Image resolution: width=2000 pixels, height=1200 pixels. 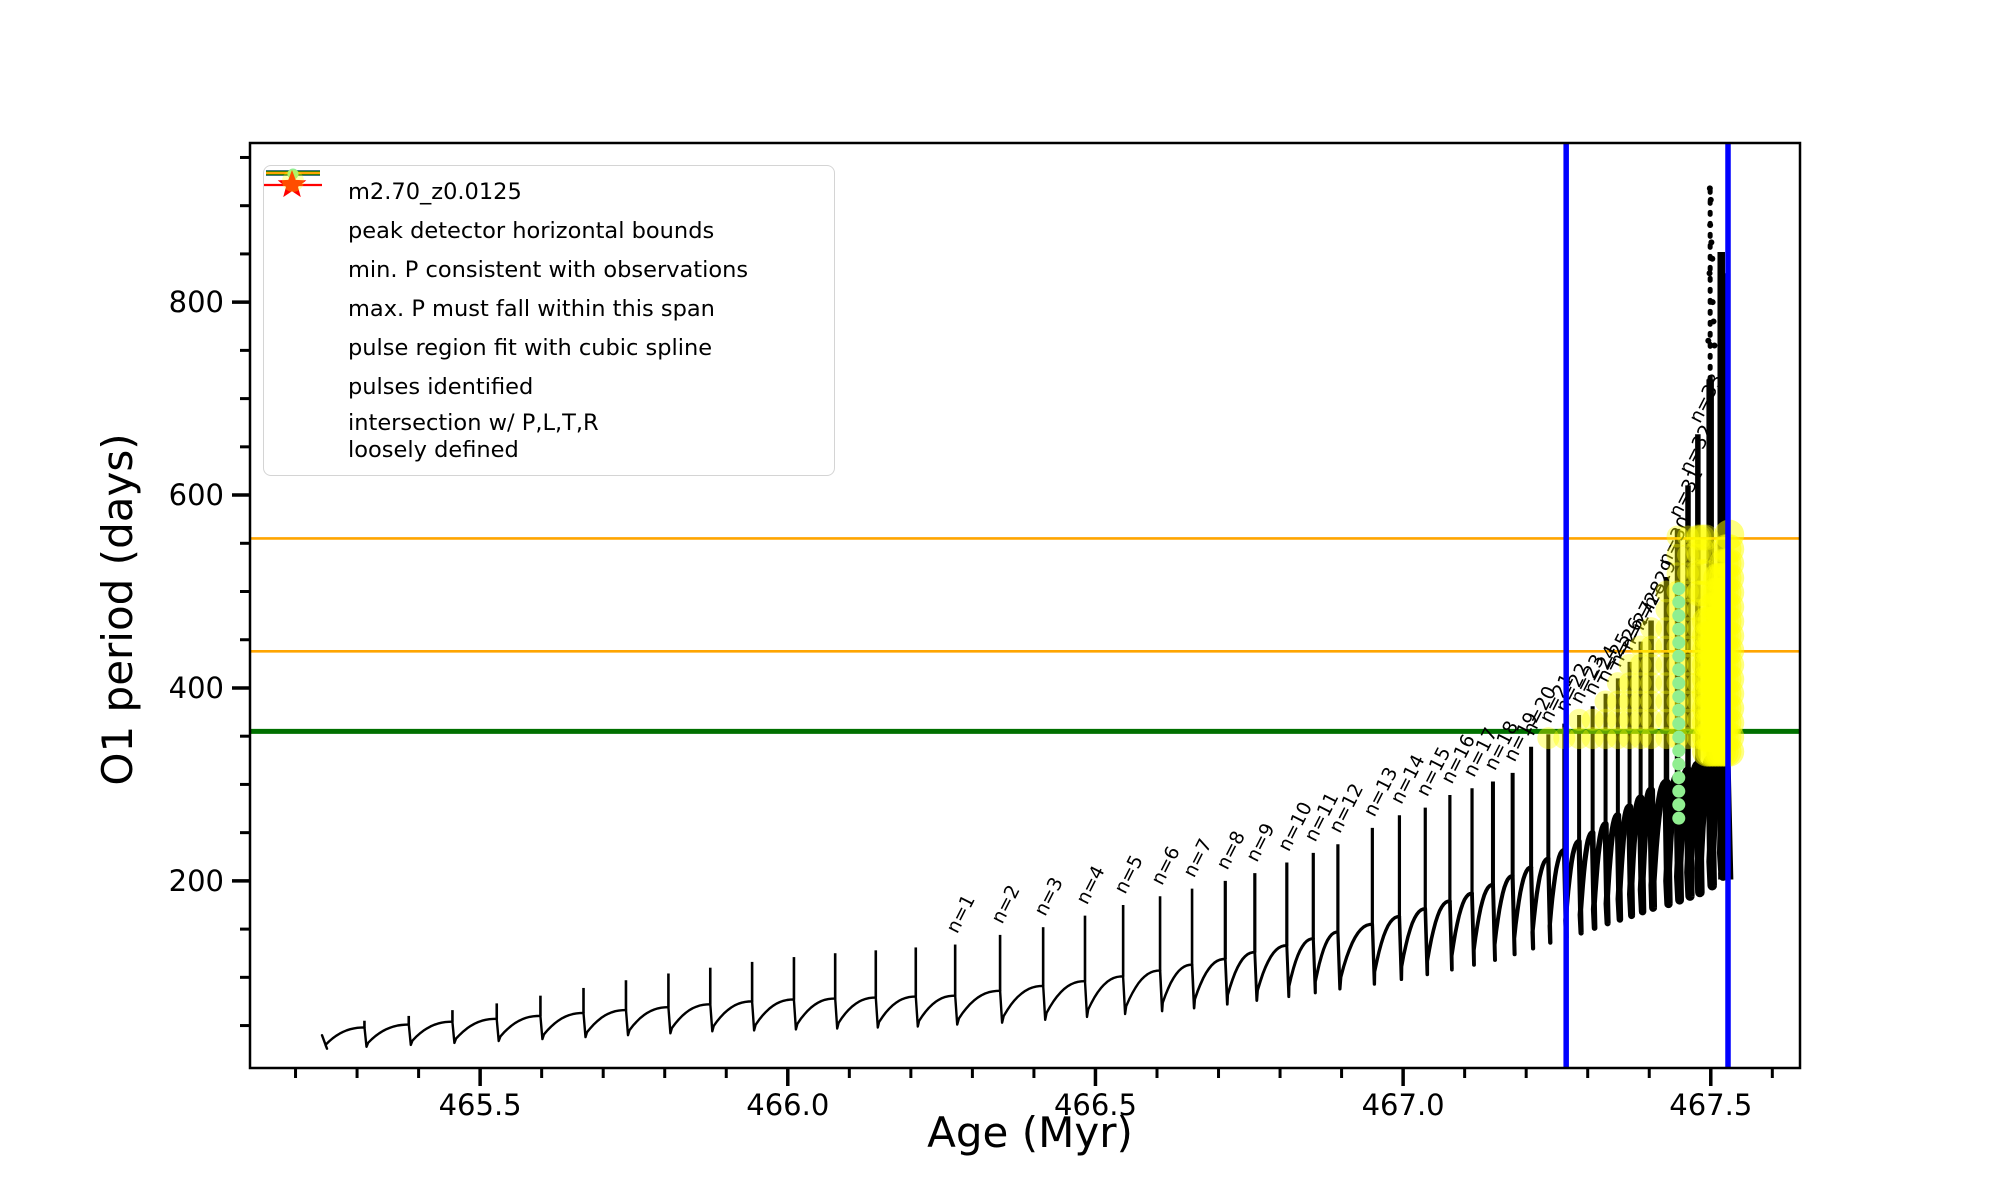 I want to click on pulse-label: n=4, so click(x=1091, y=885).